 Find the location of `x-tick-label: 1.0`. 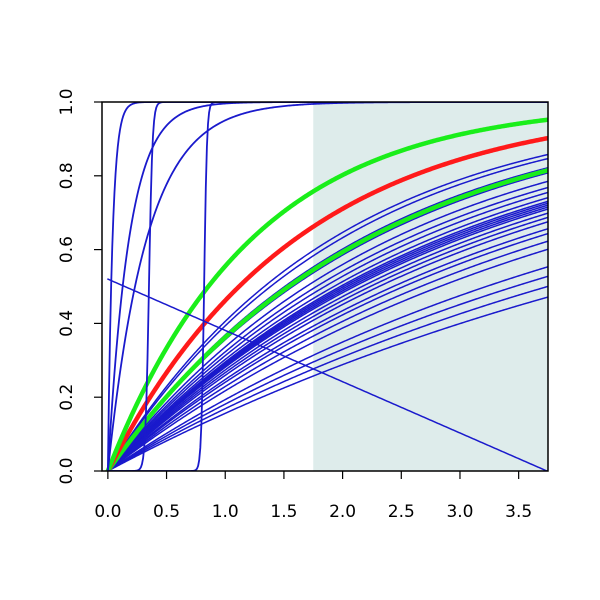

x-tick-label: 1.0 is located at coordinates (225, 512).